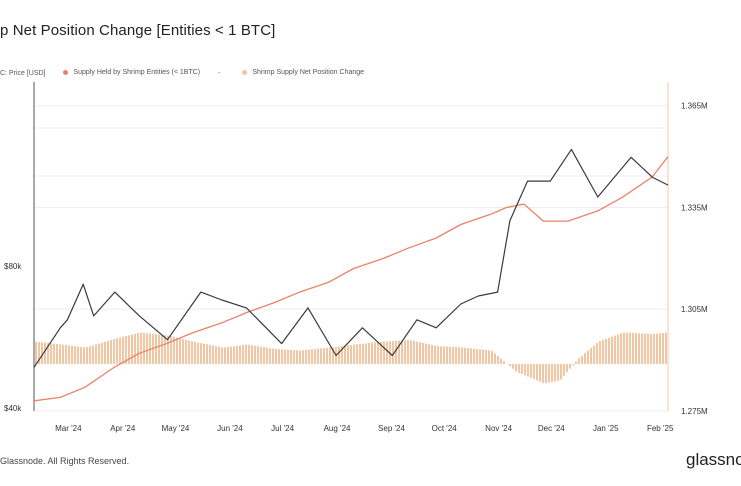 This screenshot has width=741, height=486. I want to click on x-tick-label: Sep '24, so click(391, 428).